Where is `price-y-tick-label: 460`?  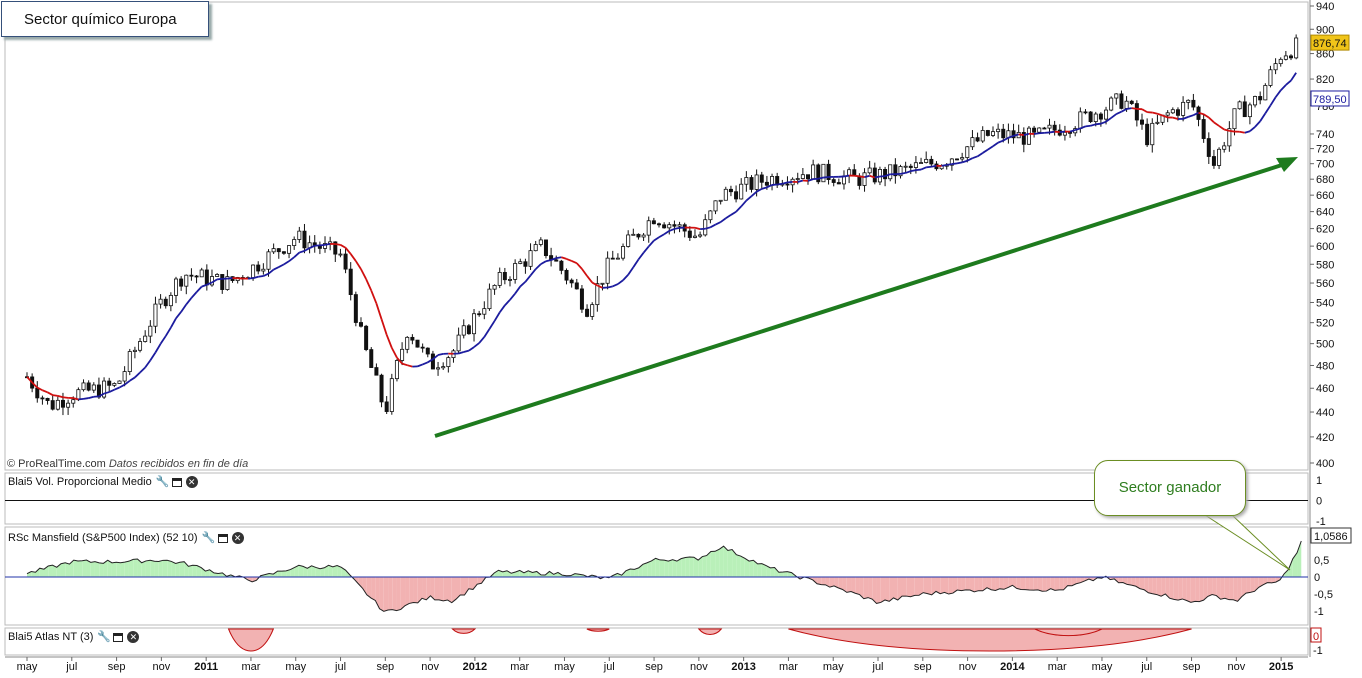 price-y-tick-label: 460 is located at coordinates (1325, 389).